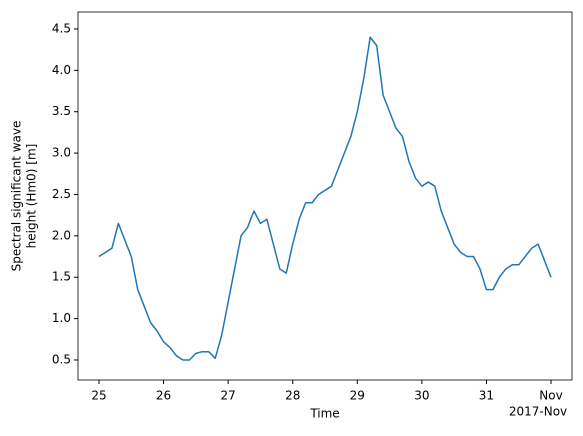 The image size is (583, 436). I want to click on x-tick-label: 28, so click(292, 396).